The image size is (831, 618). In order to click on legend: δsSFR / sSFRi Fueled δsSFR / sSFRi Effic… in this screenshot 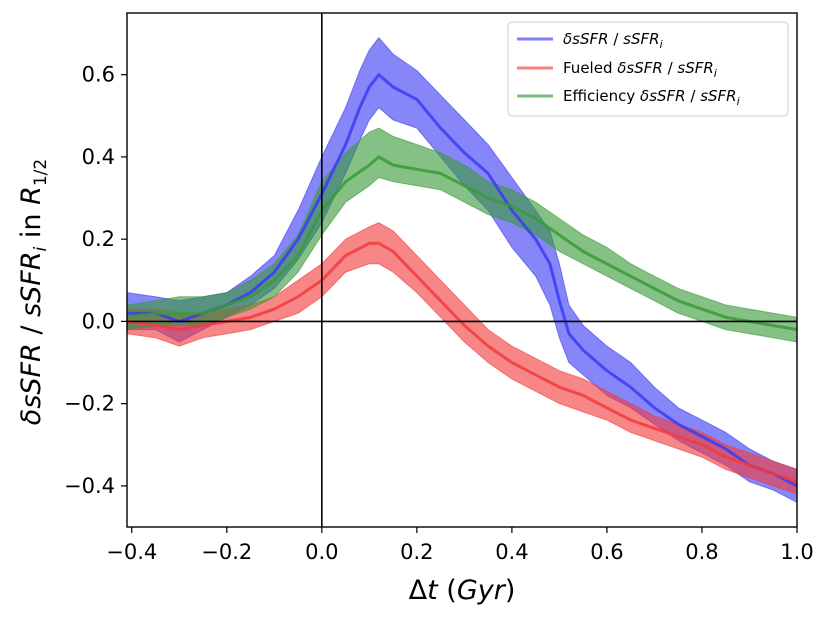, I will do `click(648, 69)`.